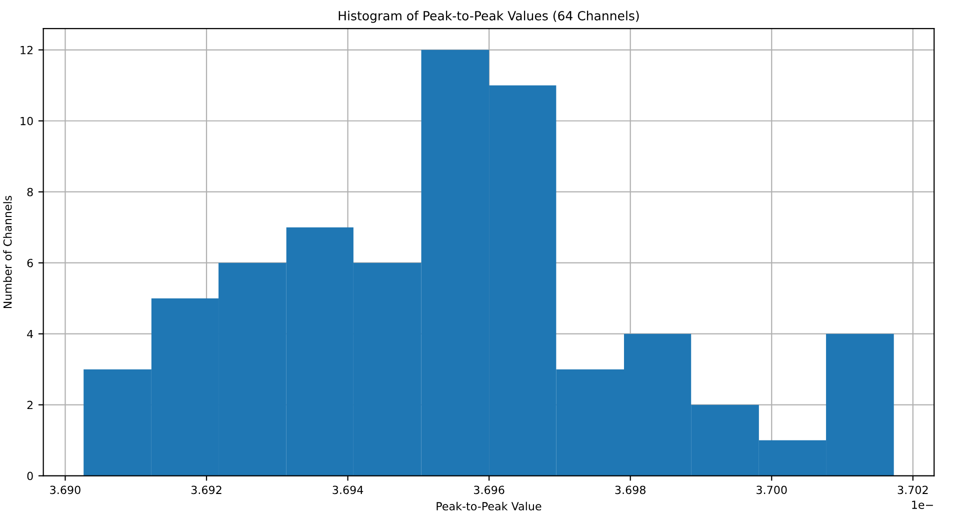 The image size is (963, 520). Describe the element at coordinates (206, 490) in the screenshot. I see `x-tick-label: 3.692` at that location.